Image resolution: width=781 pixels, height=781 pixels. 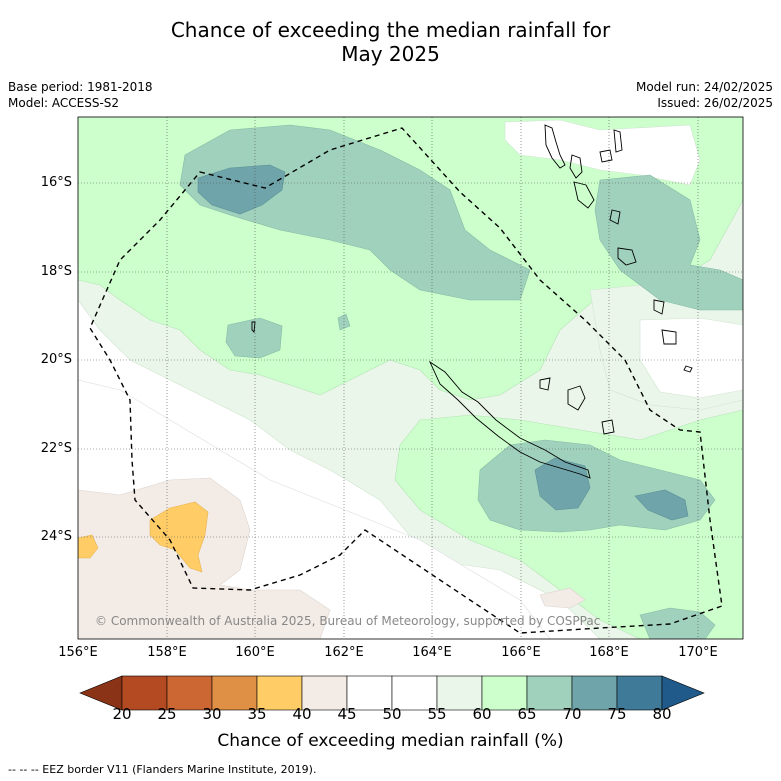 What do you see at coordinates (255, 652) in the screenshot?
I see `lon-label-160e: 160°E` at bounding box center [255, 652].